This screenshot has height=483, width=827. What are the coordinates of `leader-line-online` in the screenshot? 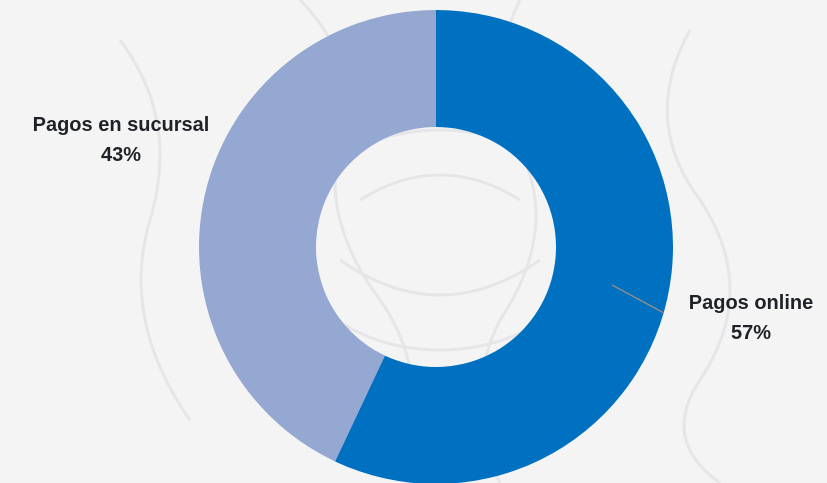 It's located at (638, 299).